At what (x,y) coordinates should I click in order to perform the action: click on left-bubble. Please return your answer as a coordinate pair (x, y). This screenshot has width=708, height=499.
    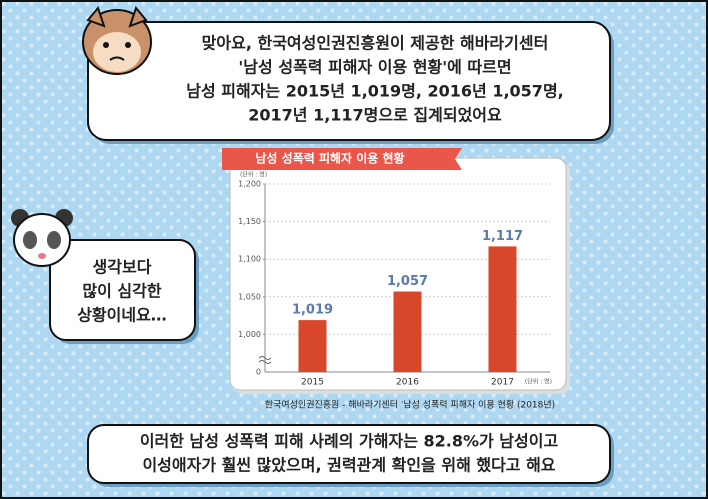
    Looking at the image, I should click on (122, 290).